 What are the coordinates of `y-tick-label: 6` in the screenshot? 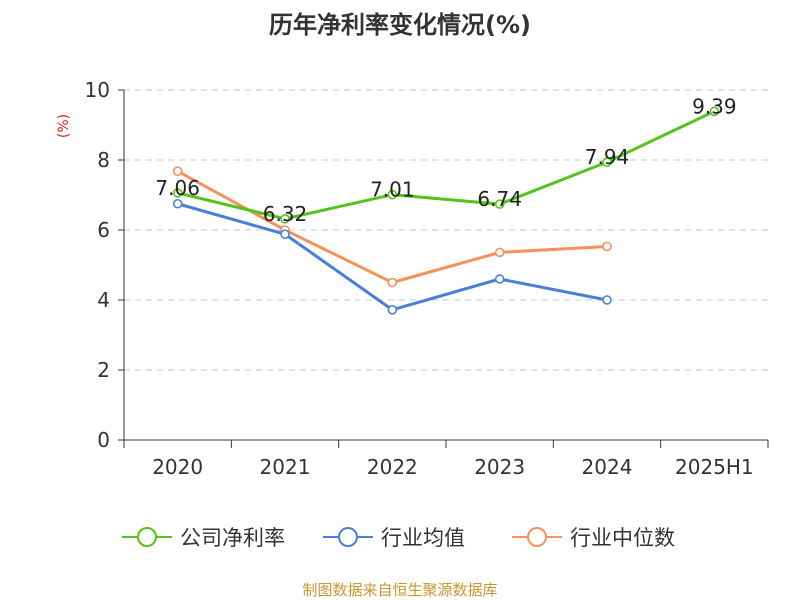 It's located at (103, 230).